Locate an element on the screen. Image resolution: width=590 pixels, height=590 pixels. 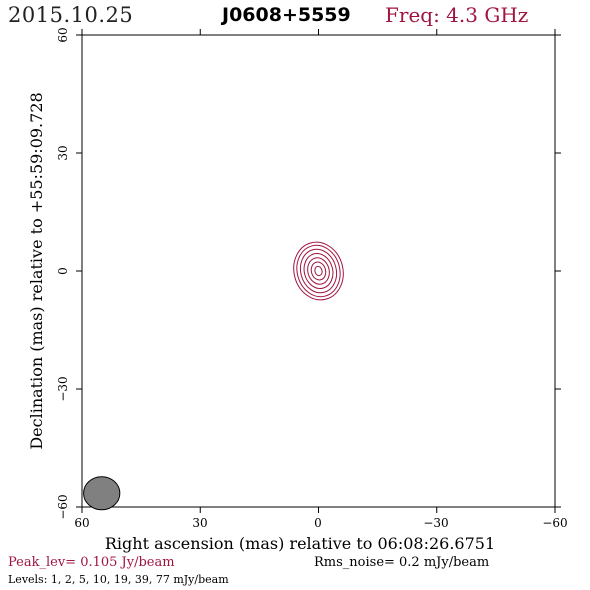
beam-group is located at coordinates (102, 493).